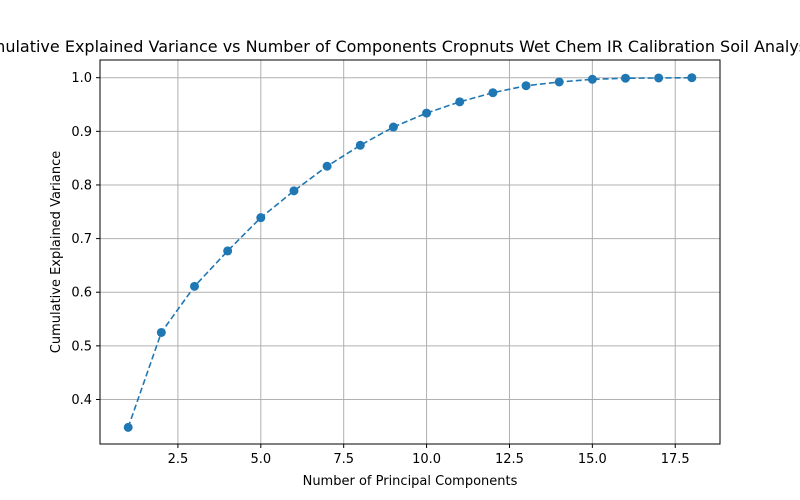  I want to click on x-tick-label: 10.0, so click(426, 459).